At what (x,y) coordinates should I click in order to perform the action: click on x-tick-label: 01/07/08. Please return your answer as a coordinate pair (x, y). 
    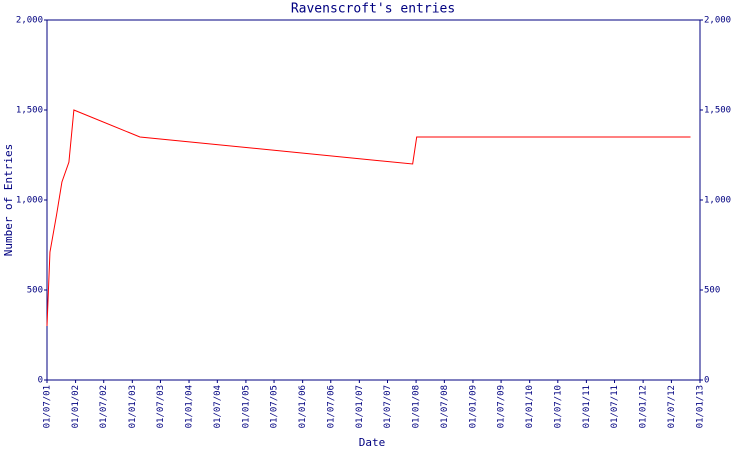
    Looking at the image, I should click on (445, 406).